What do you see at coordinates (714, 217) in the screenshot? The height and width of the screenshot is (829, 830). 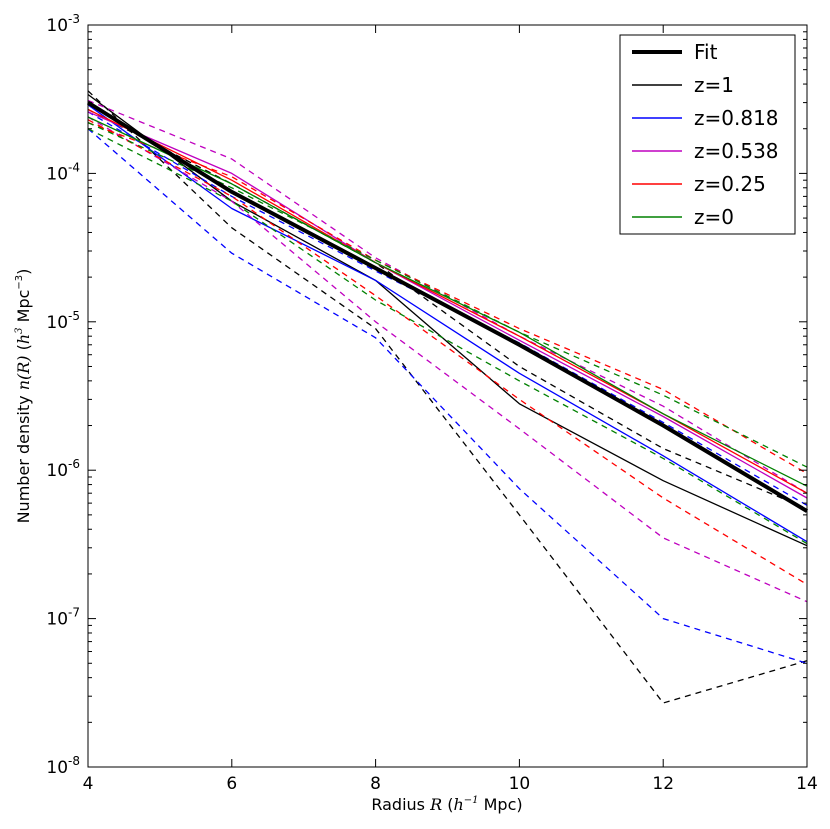 I see `legend-label-z-0: z=0` at bounding box center [714, 217].